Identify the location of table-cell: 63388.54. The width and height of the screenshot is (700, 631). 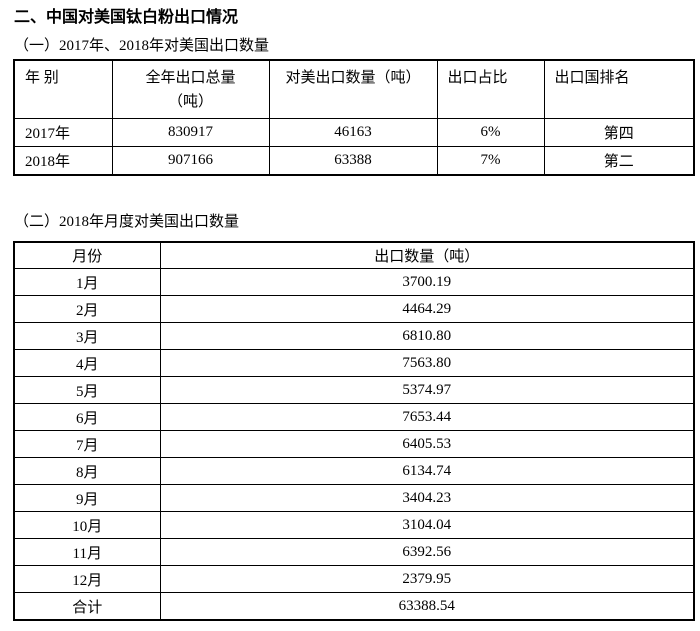
(427, 606).